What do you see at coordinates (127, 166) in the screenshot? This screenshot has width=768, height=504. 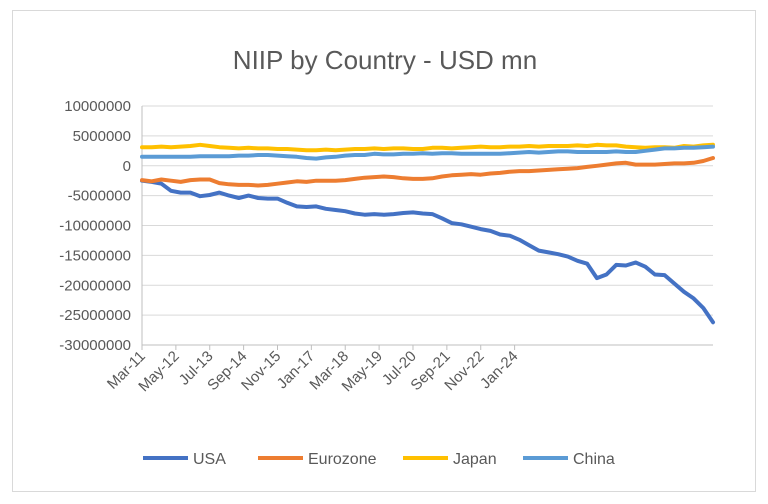 I see `y-tick-label: 0` at bounding box center [127, 166].